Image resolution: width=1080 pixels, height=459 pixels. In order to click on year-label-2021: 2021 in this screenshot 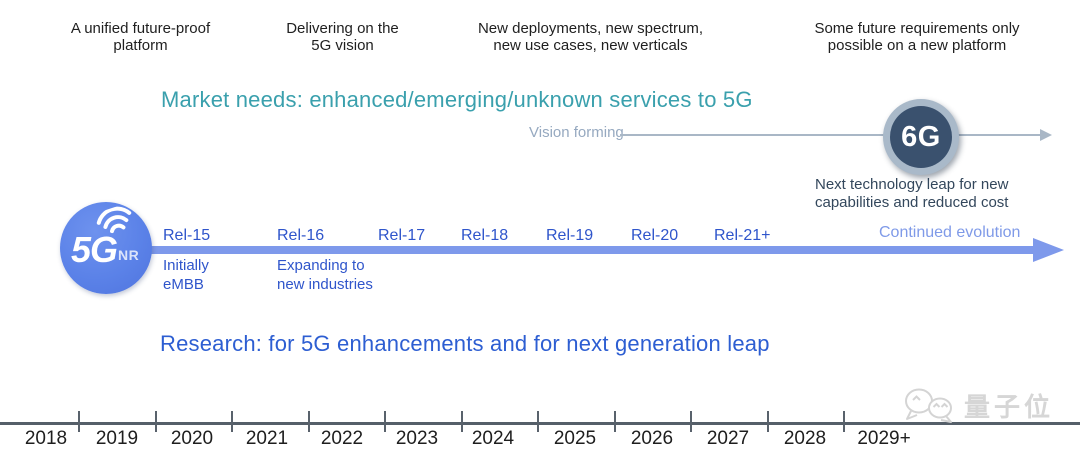, I will do `click(267, 438)`.